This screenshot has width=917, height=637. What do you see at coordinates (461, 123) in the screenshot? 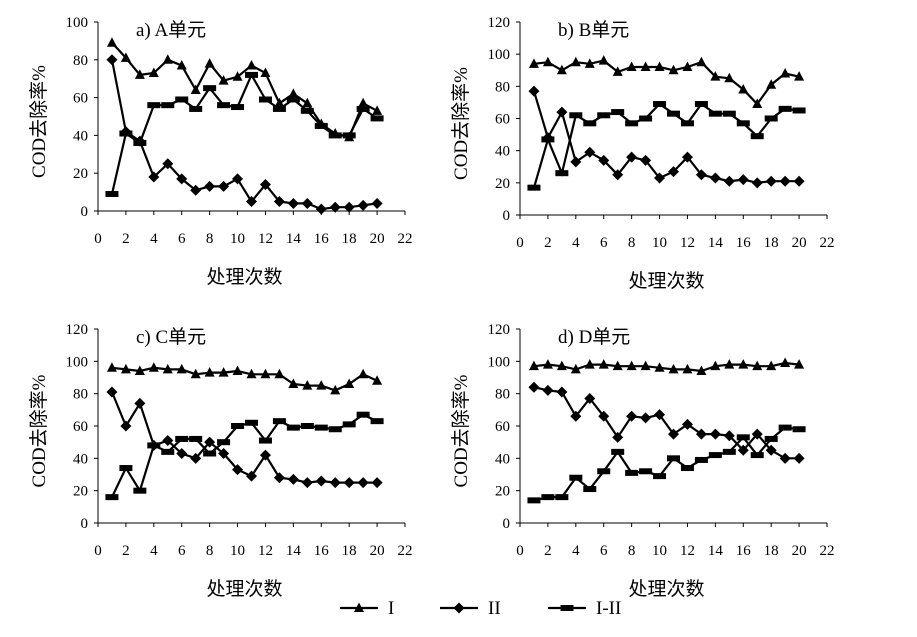
I see `y-axis-title: COD去除率%` at bounding box center [461, 123].